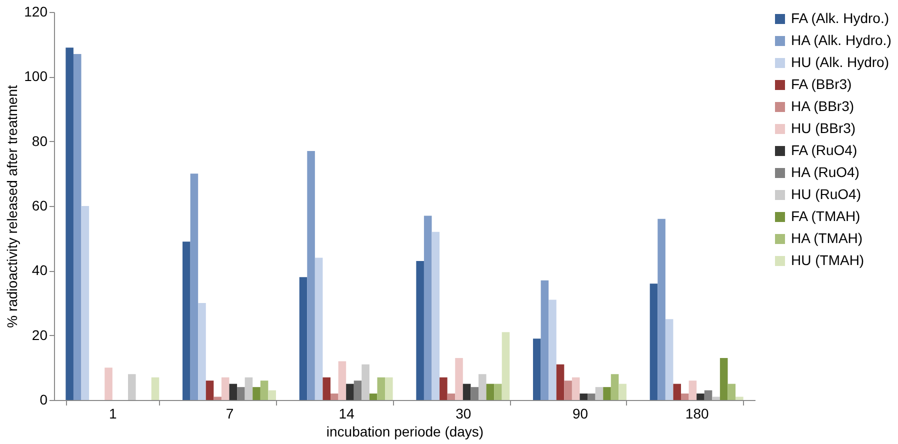 The image size is (898, 444). What do you see at coordinates (36, 76) in the screenshot?
I see `y-tick-label: 100` at bounding box center [36, 76].